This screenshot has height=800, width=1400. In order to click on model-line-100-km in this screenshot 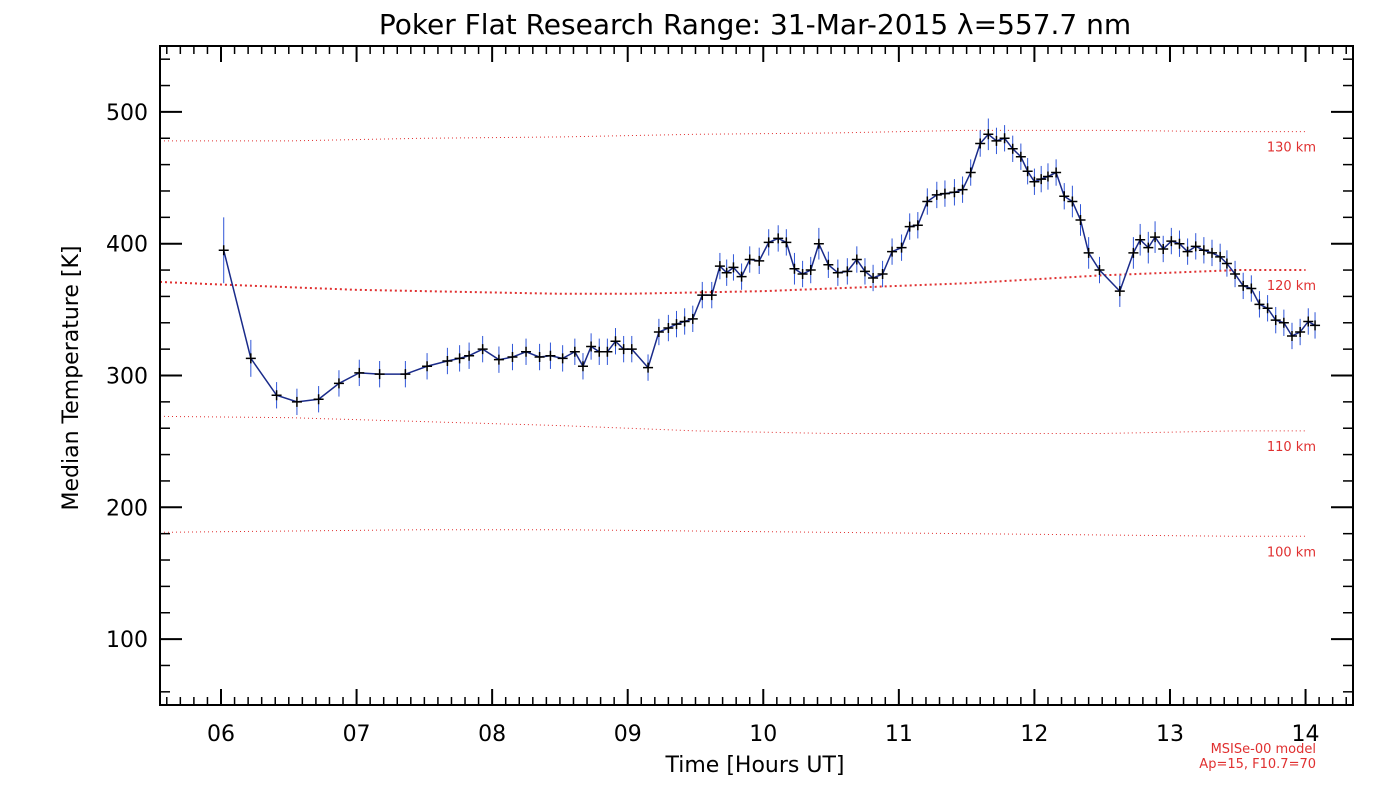, I will do `click(732, 533)`.